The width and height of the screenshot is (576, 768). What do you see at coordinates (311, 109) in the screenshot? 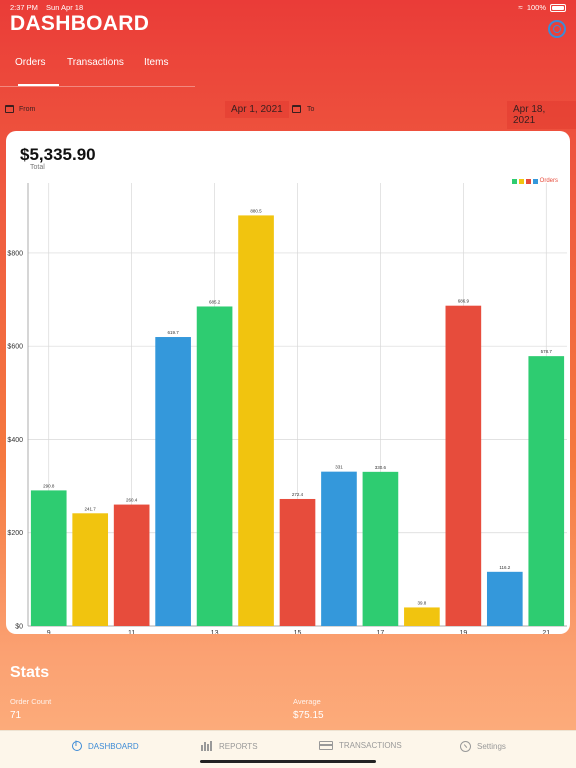
I see `to-label: To` at bounding box center [311, 109].